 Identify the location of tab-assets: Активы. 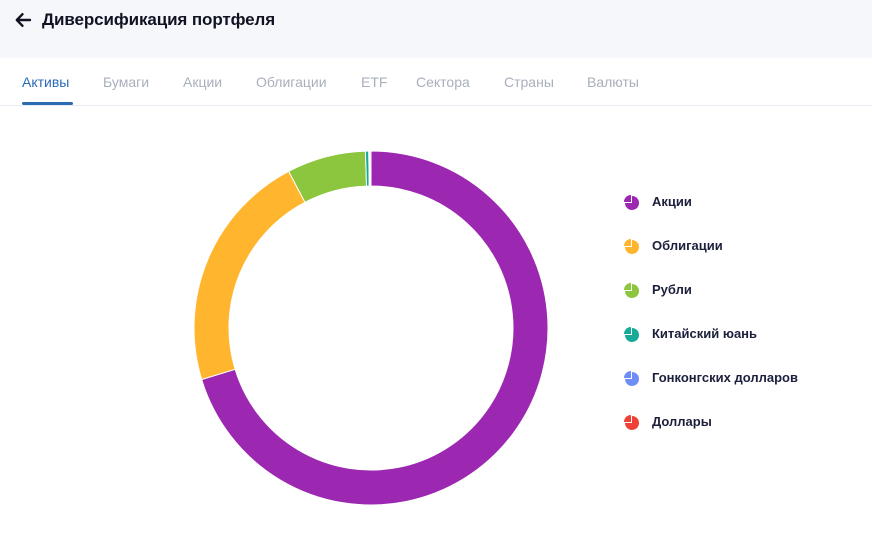
(46, 82).